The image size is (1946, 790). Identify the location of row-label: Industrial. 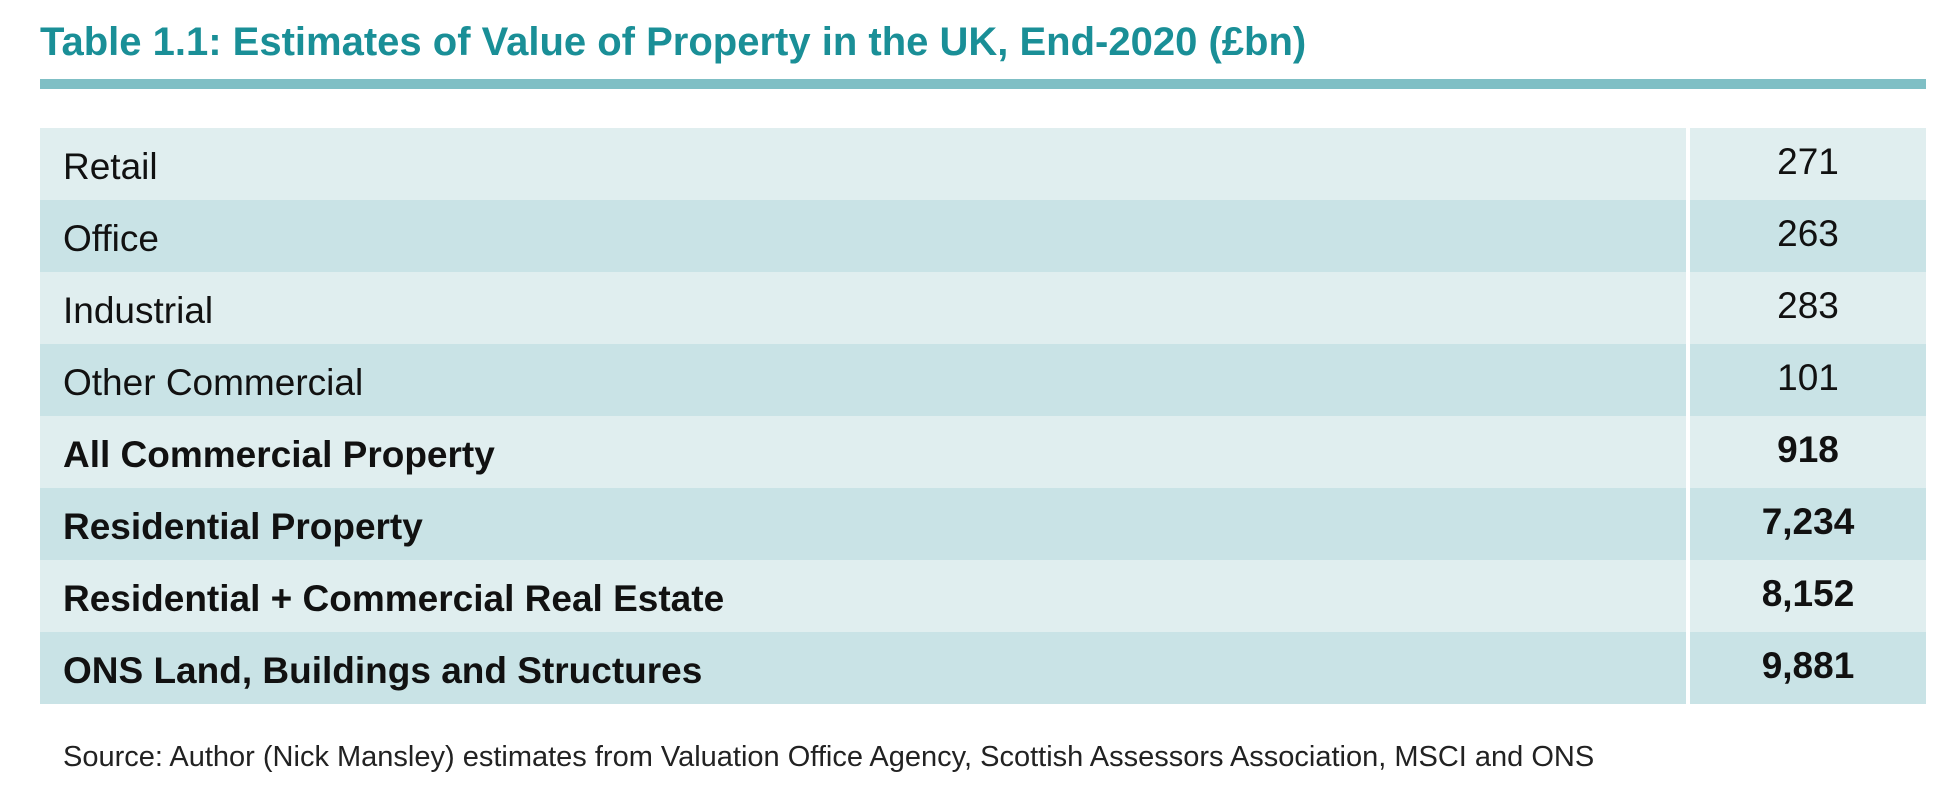
(863, 308).